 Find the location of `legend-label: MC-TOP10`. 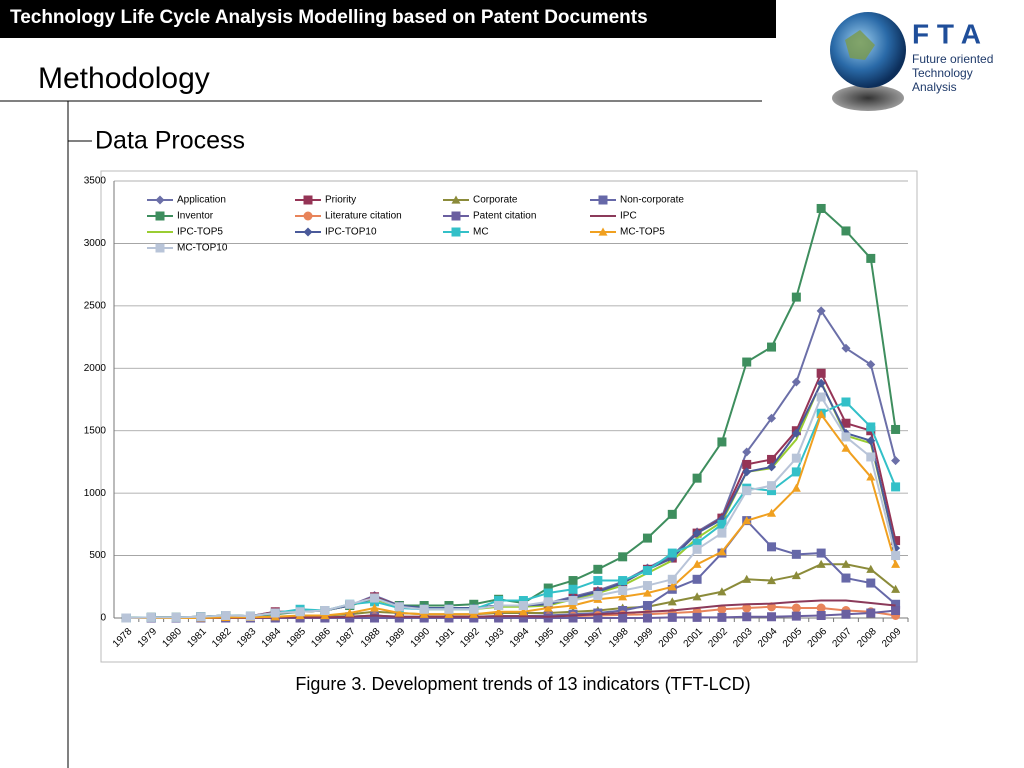

legend-label: MC-TOP10 is located at coordinates (202, 248).